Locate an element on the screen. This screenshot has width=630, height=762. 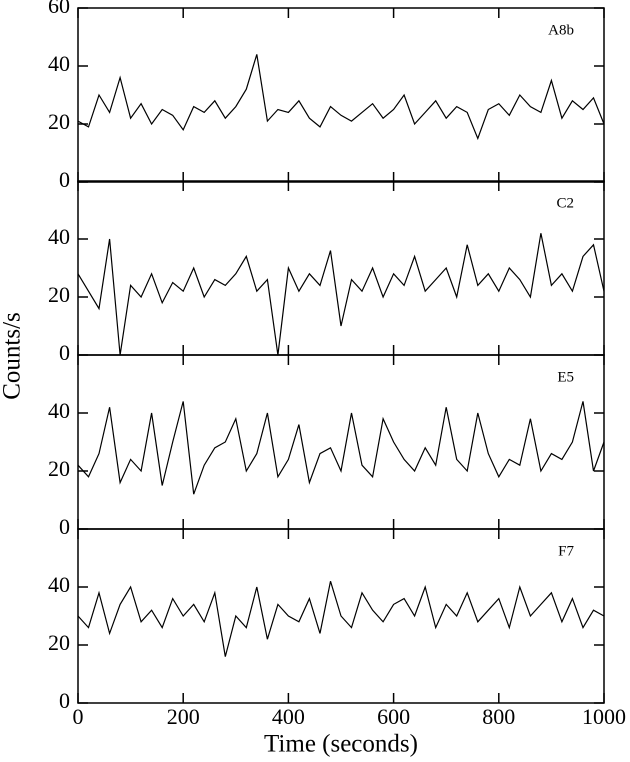
x-tick-label: 1000 is located at coordinates (604, 716).